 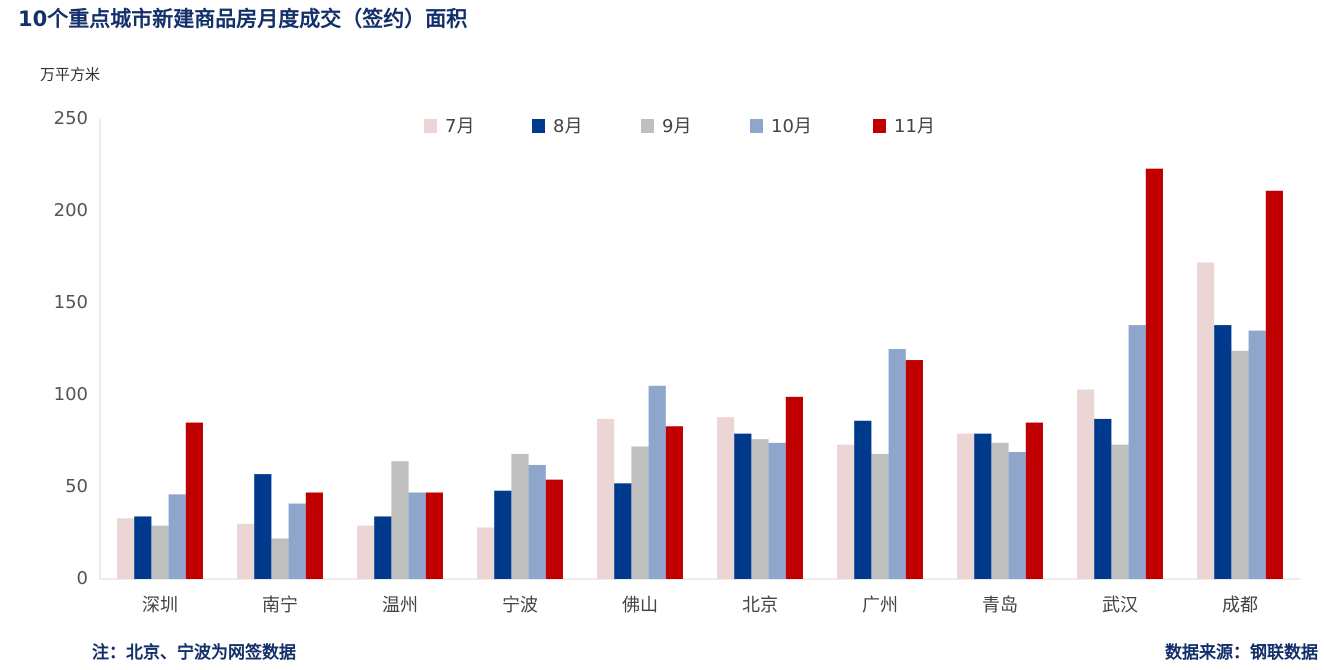 I want to click on legend-label: 11月, so click(x=914, y=126).